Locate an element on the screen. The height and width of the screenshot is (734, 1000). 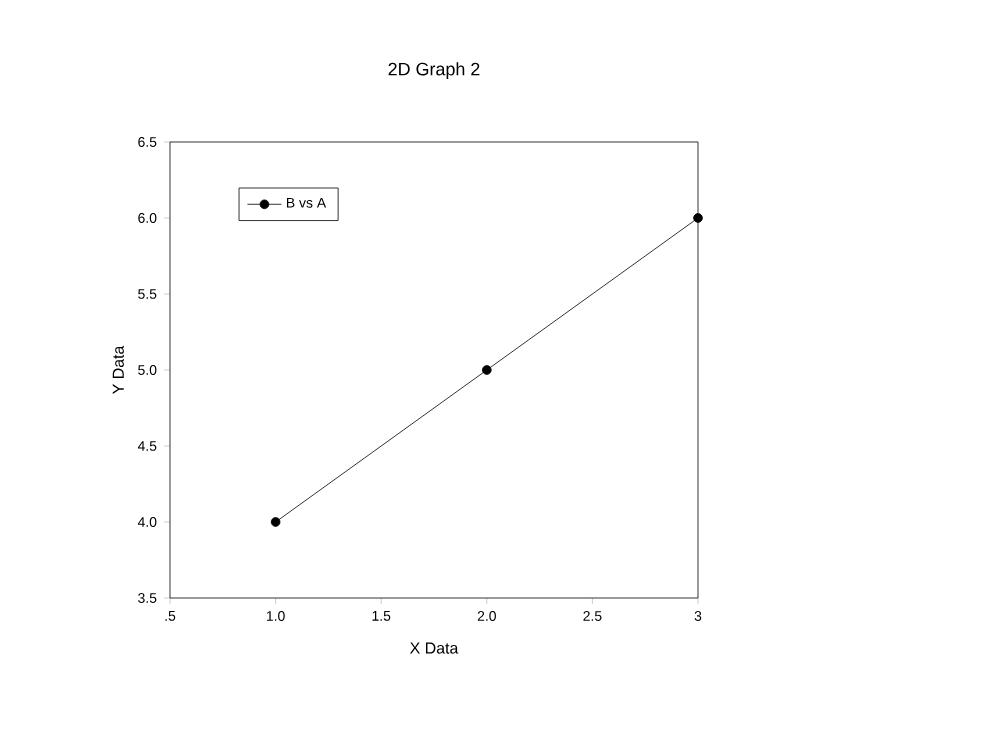
chart-title: 2D Graph 2 is located at coordinates (434, 70).